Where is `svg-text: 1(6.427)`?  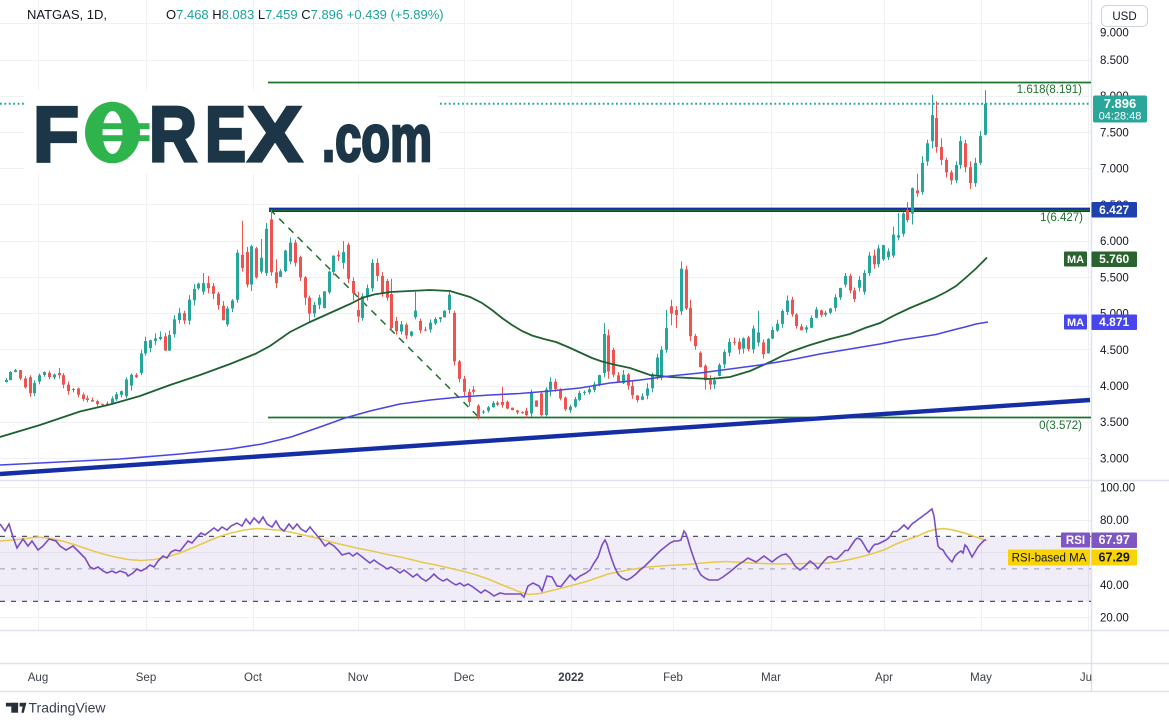
svg-text: 1(6.427) is located at coordinates (1061, 218).